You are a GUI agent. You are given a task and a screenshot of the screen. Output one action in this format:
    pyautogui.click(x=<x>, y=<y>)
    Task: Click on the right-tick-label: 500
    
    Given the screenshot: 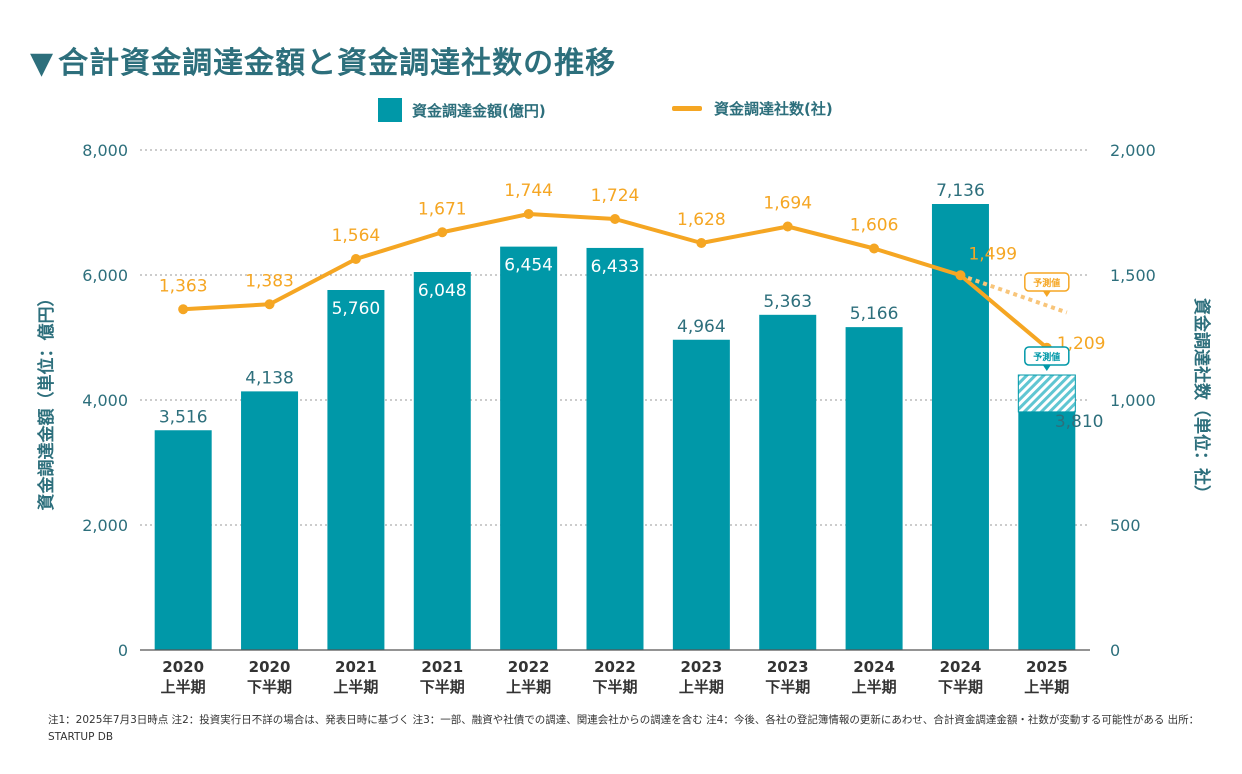 What is the action you would take?
    pyautogui.click(x=1125, y=525)
    